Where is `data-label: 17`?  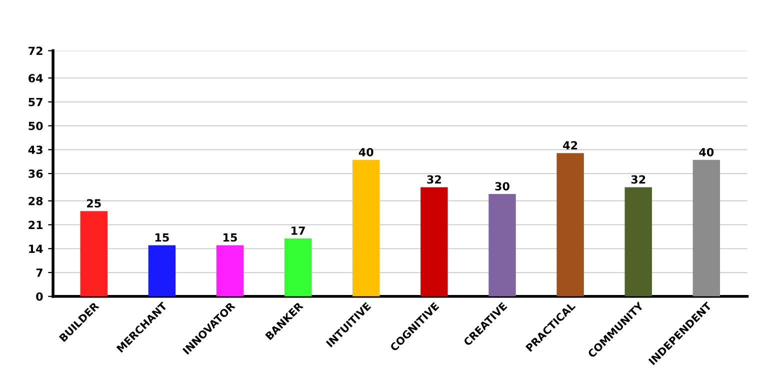 data-label: 17 is located at coordinates (298, 230).